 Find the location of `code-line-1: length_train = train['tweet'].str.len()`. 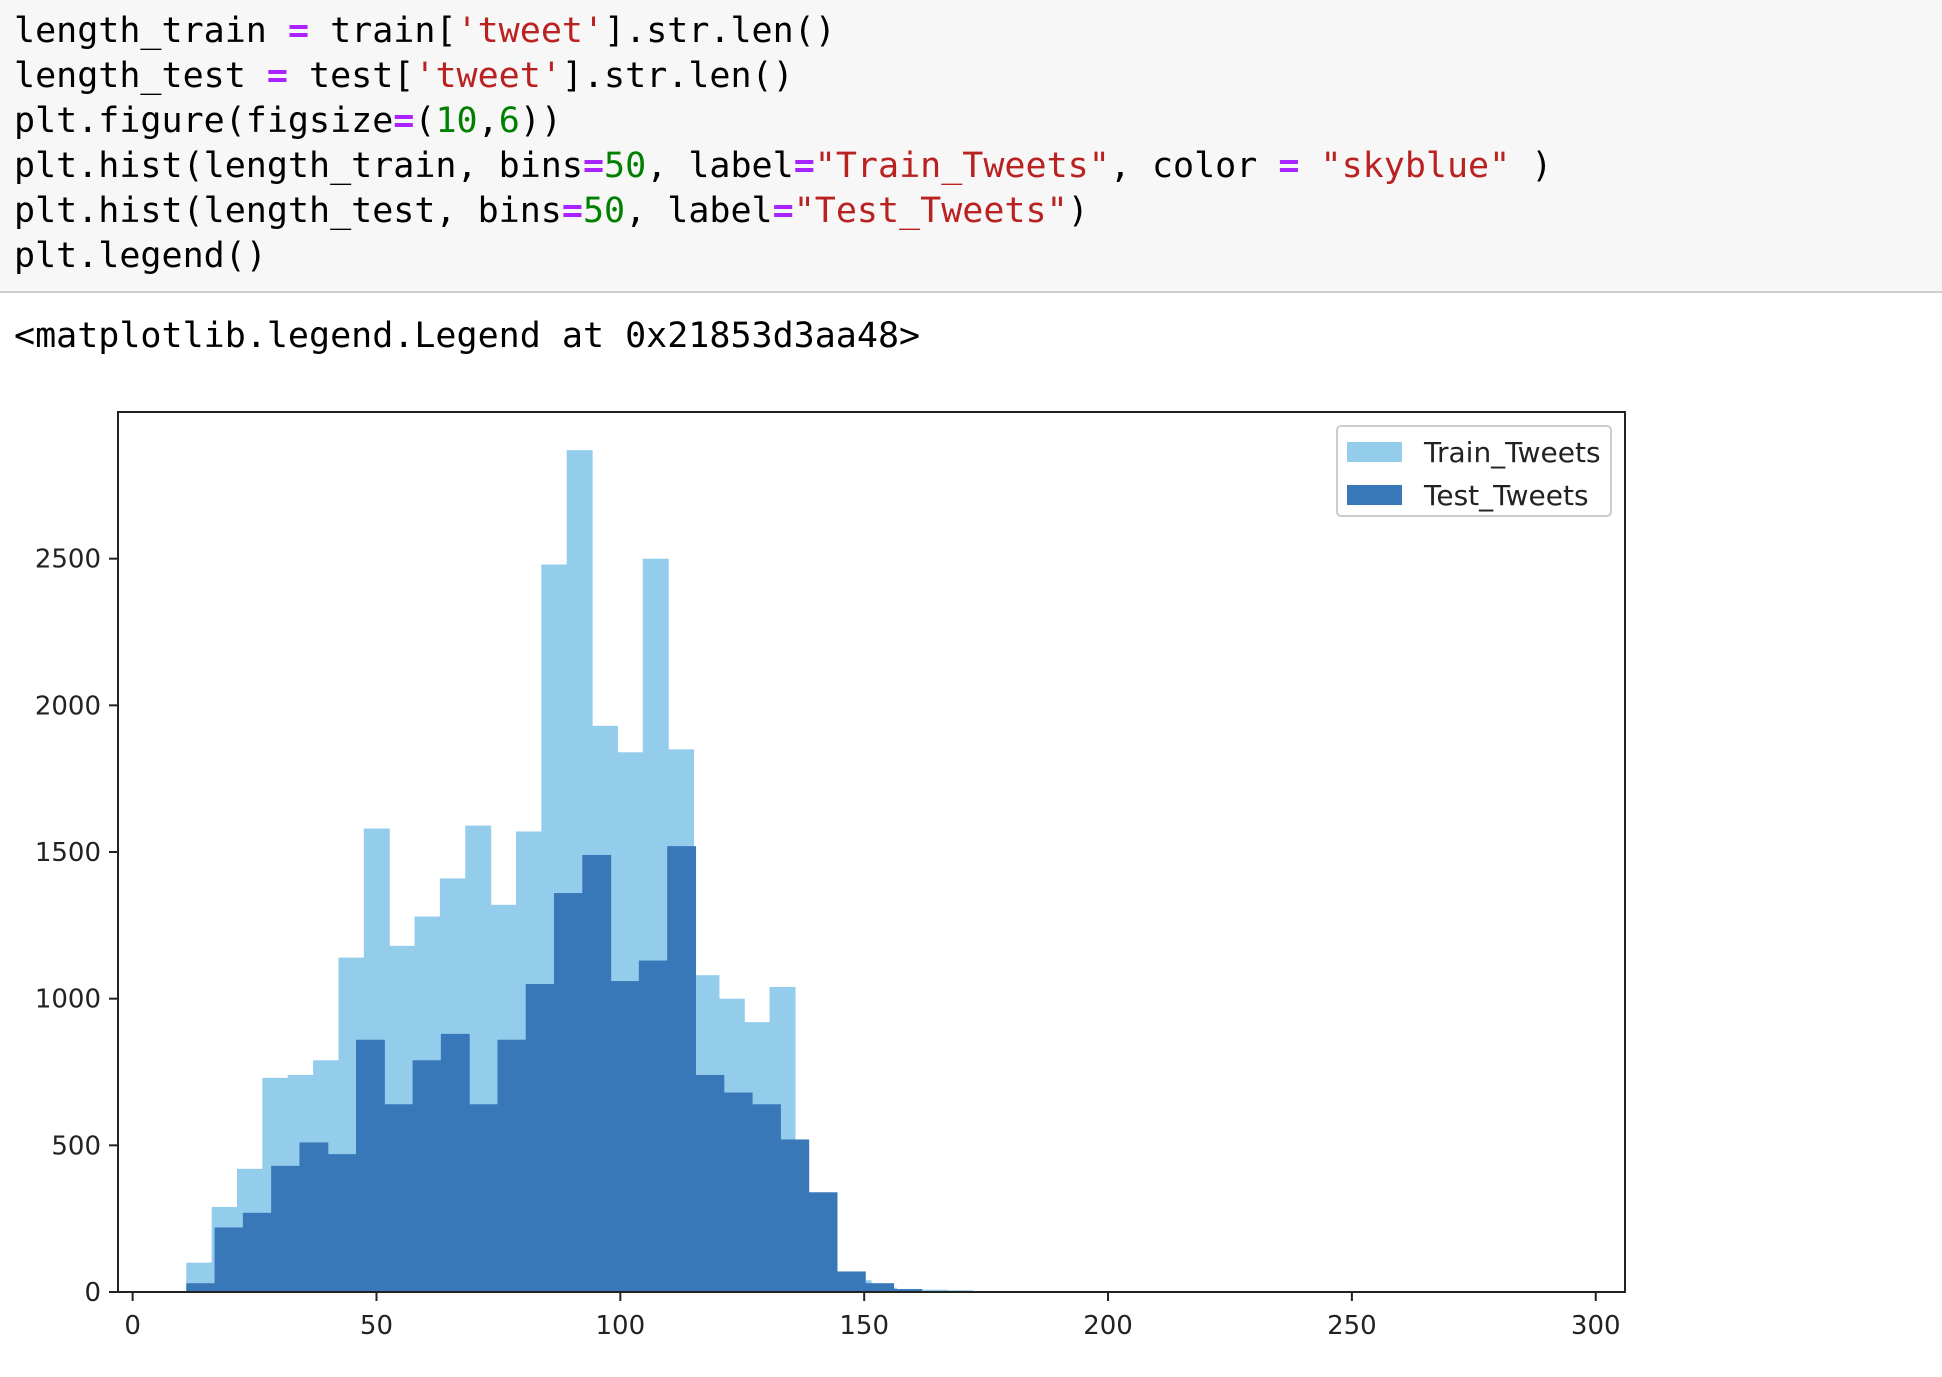

code-line-1: length_train = train['tweet'].str.len() is located at coordinates (425, 31).